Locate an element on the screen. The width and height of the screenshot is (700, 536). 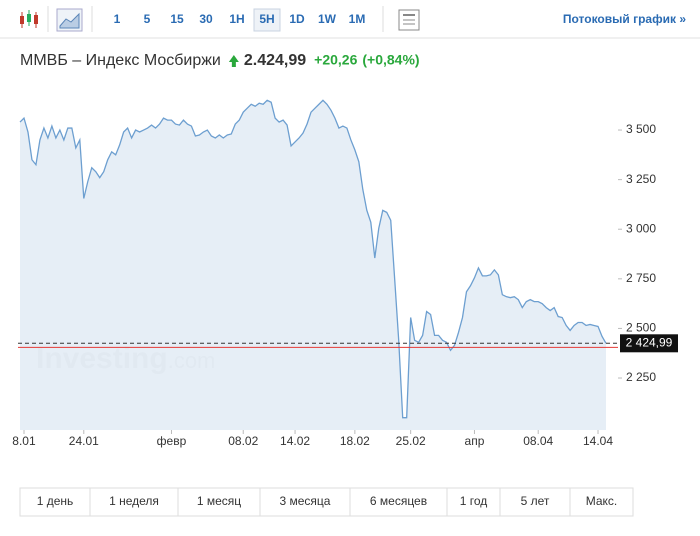
stream-link: Потоковый график » is located at coordinates (624, 19).